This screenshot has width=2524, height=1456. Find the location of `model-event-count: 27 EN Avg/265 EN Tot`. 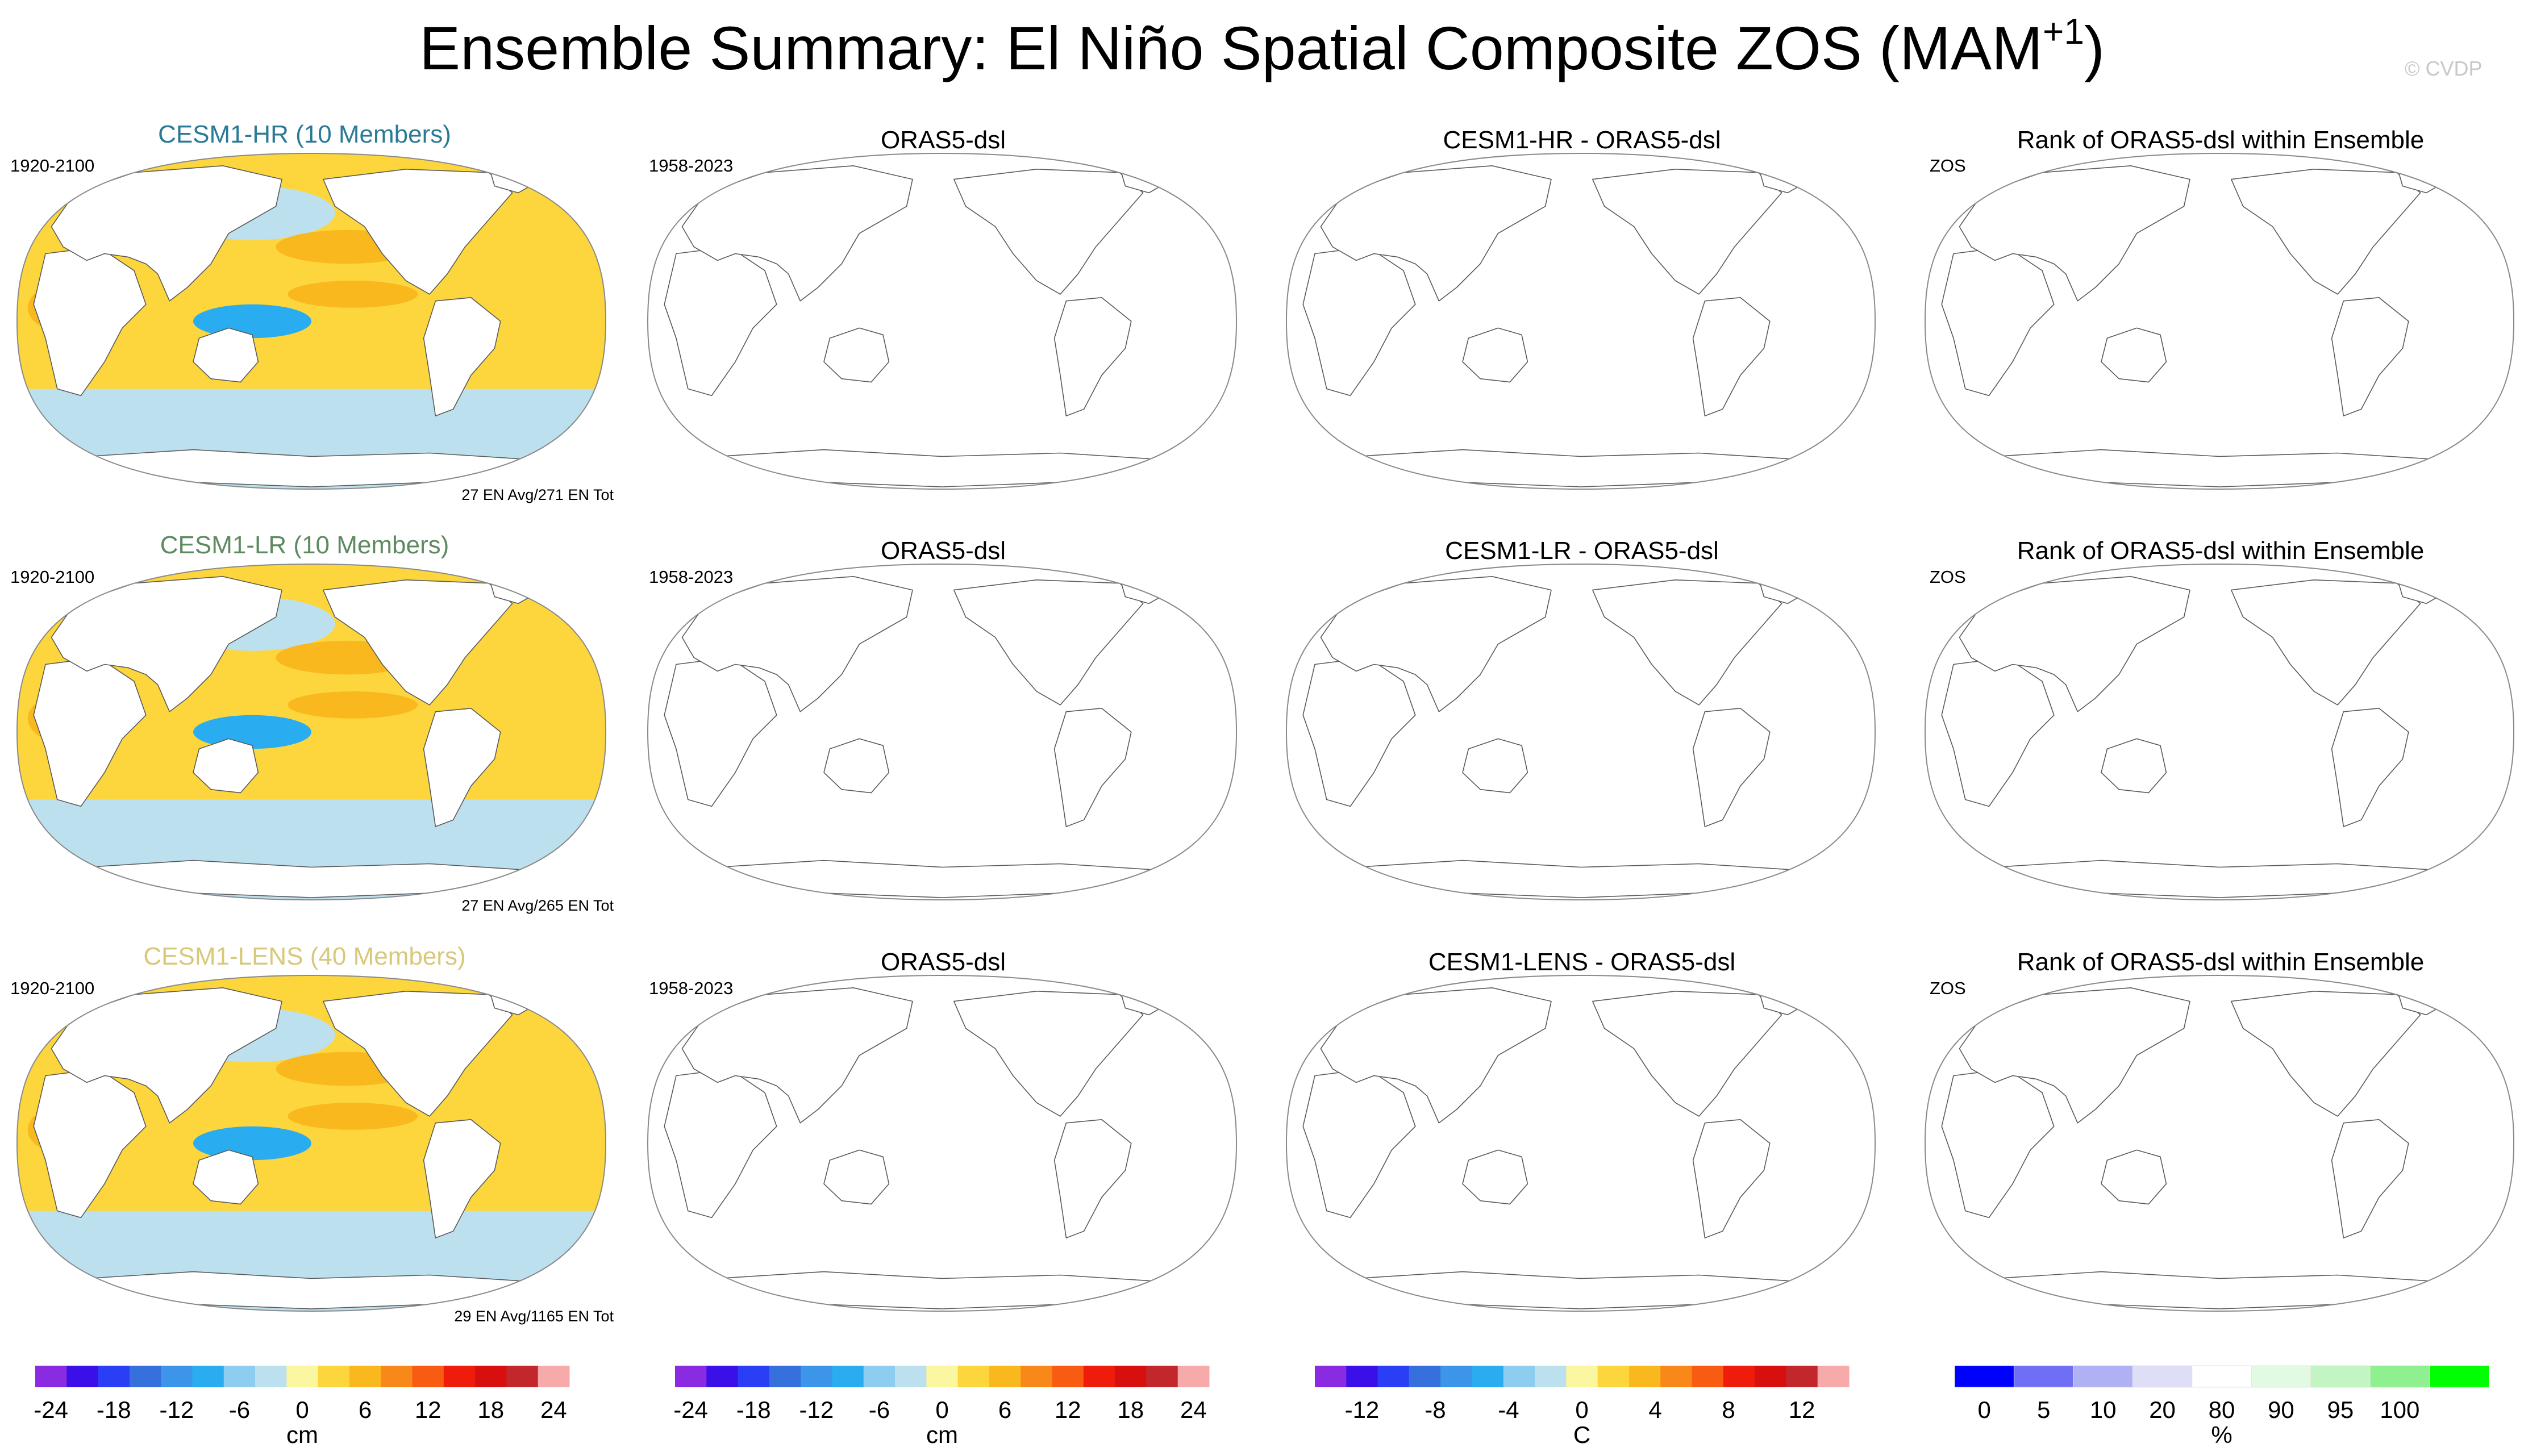

model-event-count: 27 EN Avg/265 EN Tot is located at coordinates (537, 905).